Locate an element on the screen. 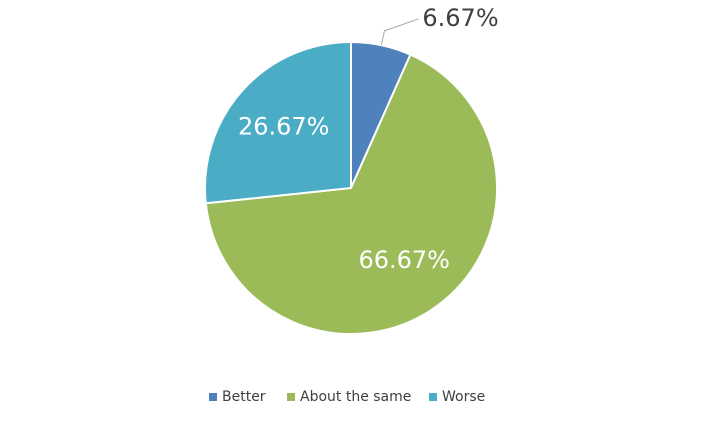  data-label: 26.67% is located at coordinates (284, 126).